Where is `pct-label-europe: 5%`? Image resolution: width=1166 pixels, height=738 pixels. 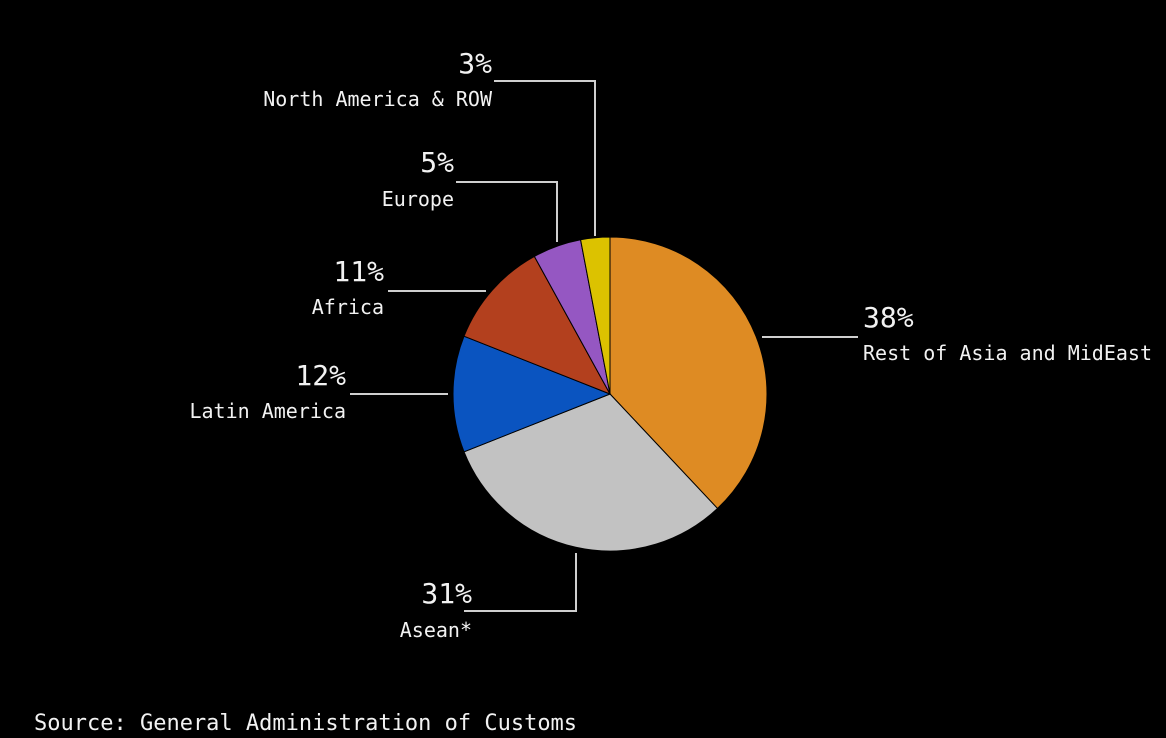
pct-label-europe: 5% is located at coordinates (437, 162).